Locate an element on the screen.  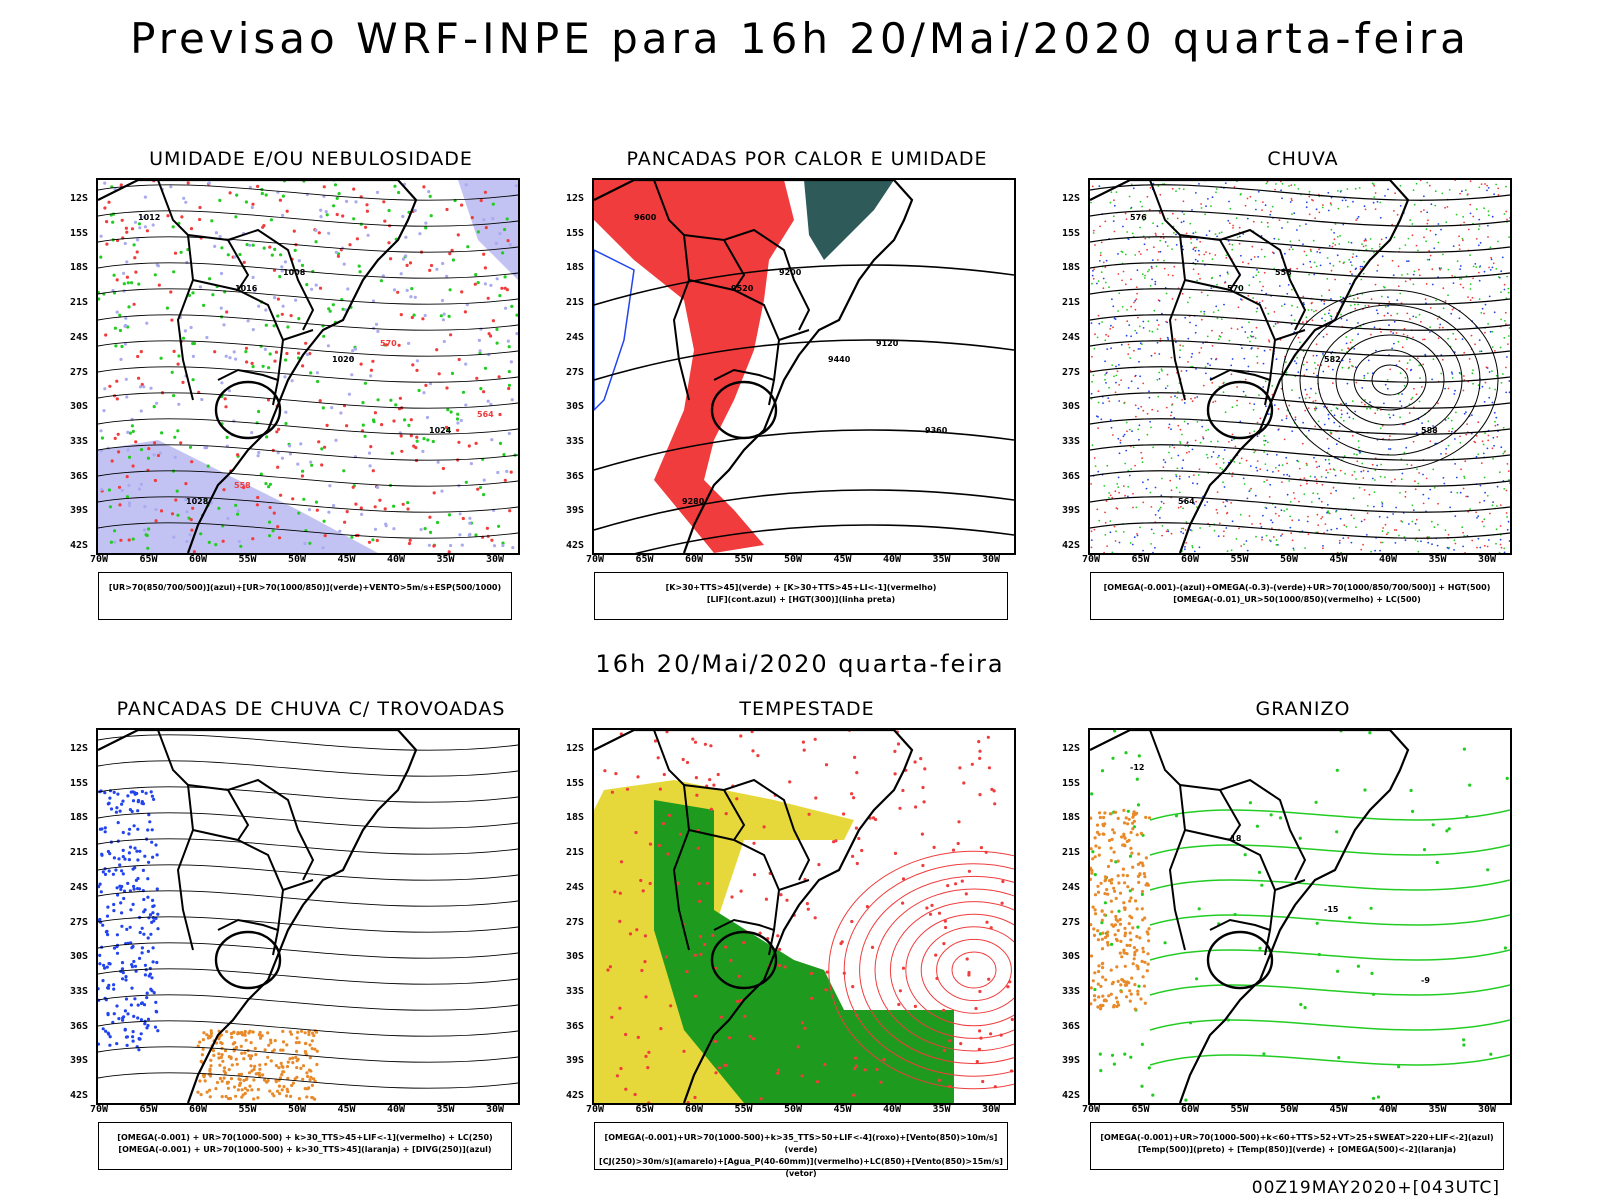
lon-tick-label: 55W is located at coordinates (743, 559).